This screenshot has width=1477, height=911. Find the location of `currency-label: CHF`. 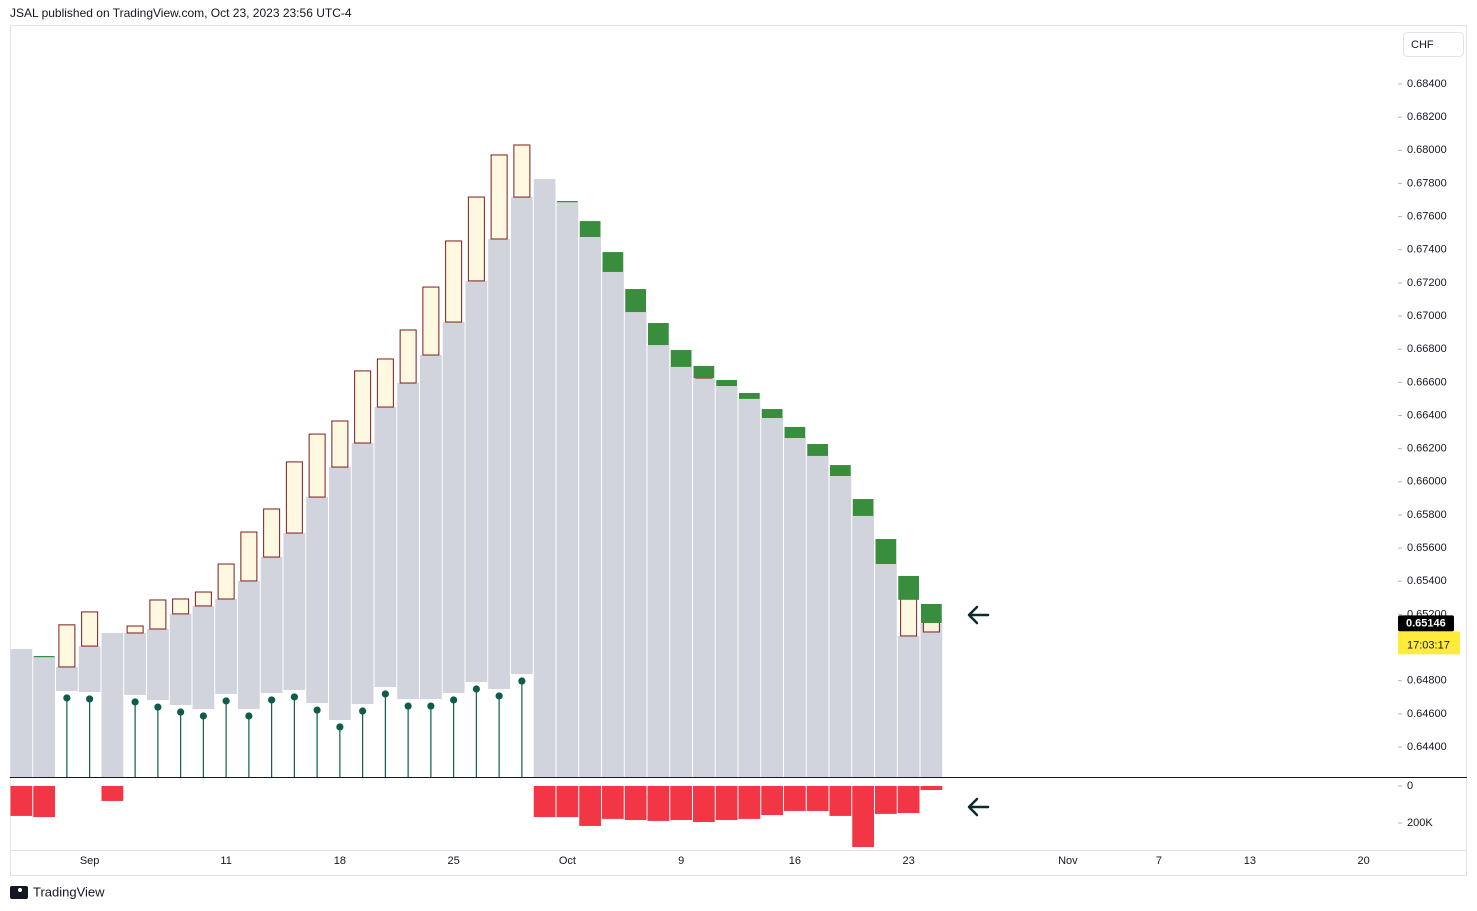

currency-label: CHF is located at coordinates (1422, 45).